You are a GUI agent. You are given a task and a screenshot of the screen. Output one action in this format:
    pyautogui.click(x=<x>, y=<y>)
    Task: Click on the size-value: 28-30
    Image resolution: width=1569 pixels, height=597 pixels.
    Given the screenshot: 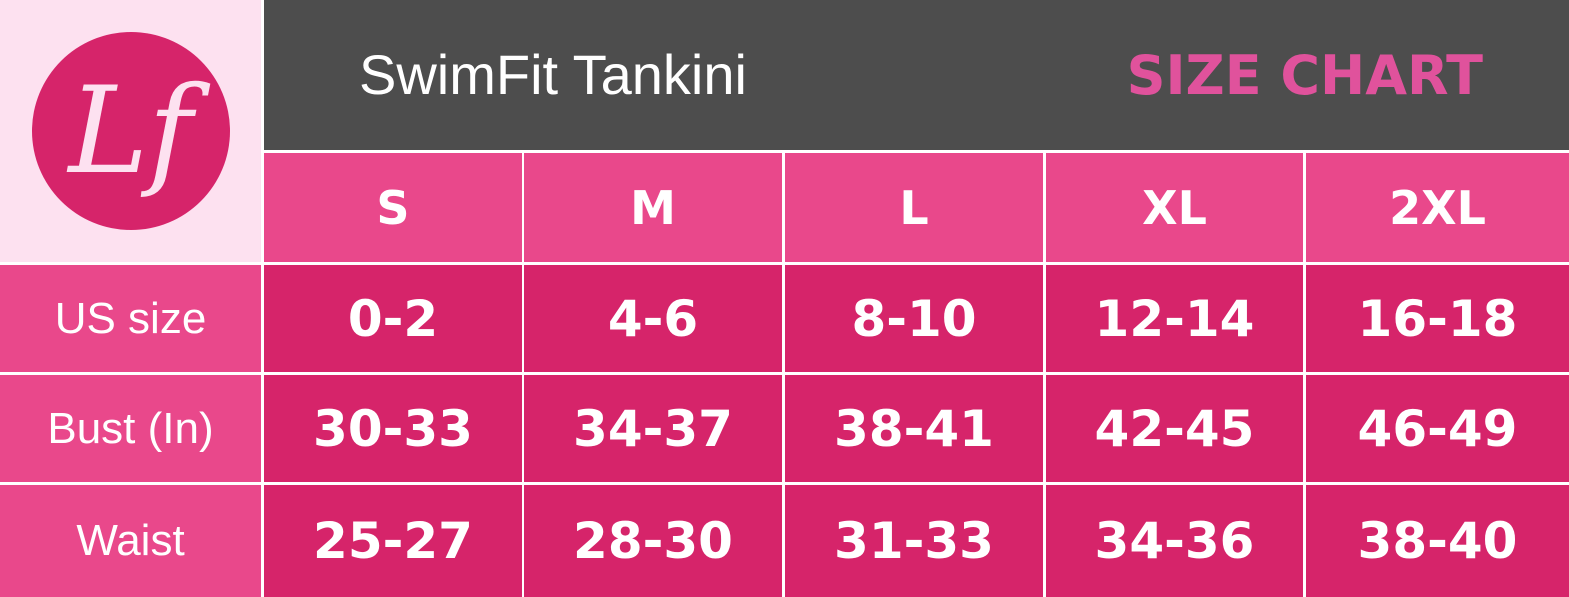 What is the action you would take?
    pyautogui.click(x=653, y=541)
    